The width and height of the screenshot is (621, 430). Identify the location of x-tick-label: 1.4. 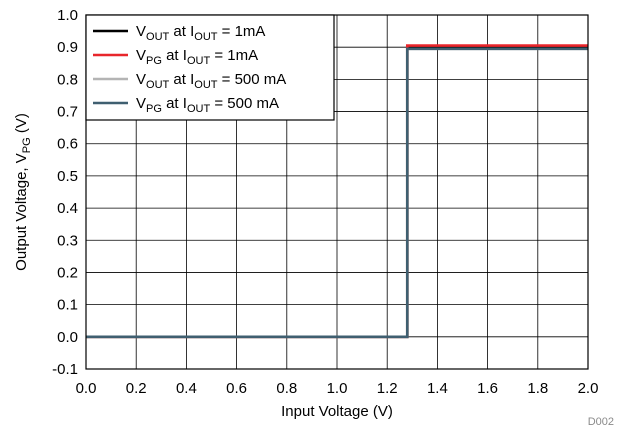
(437, 388).